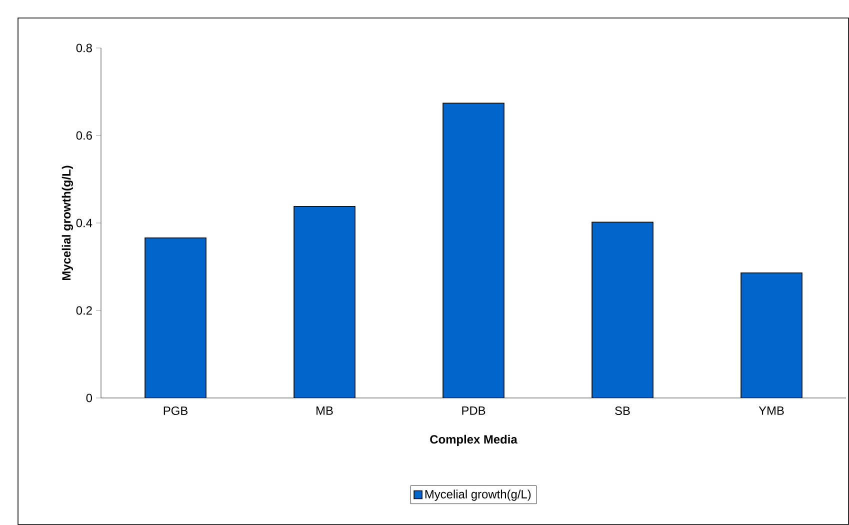 The height and width of the screenshot is (525, 849). What do you see at coordinates (478, 495) in the screenshot?
I see `legend-label: Mycelial growth(g/L)` at bounding box center [478, 495].